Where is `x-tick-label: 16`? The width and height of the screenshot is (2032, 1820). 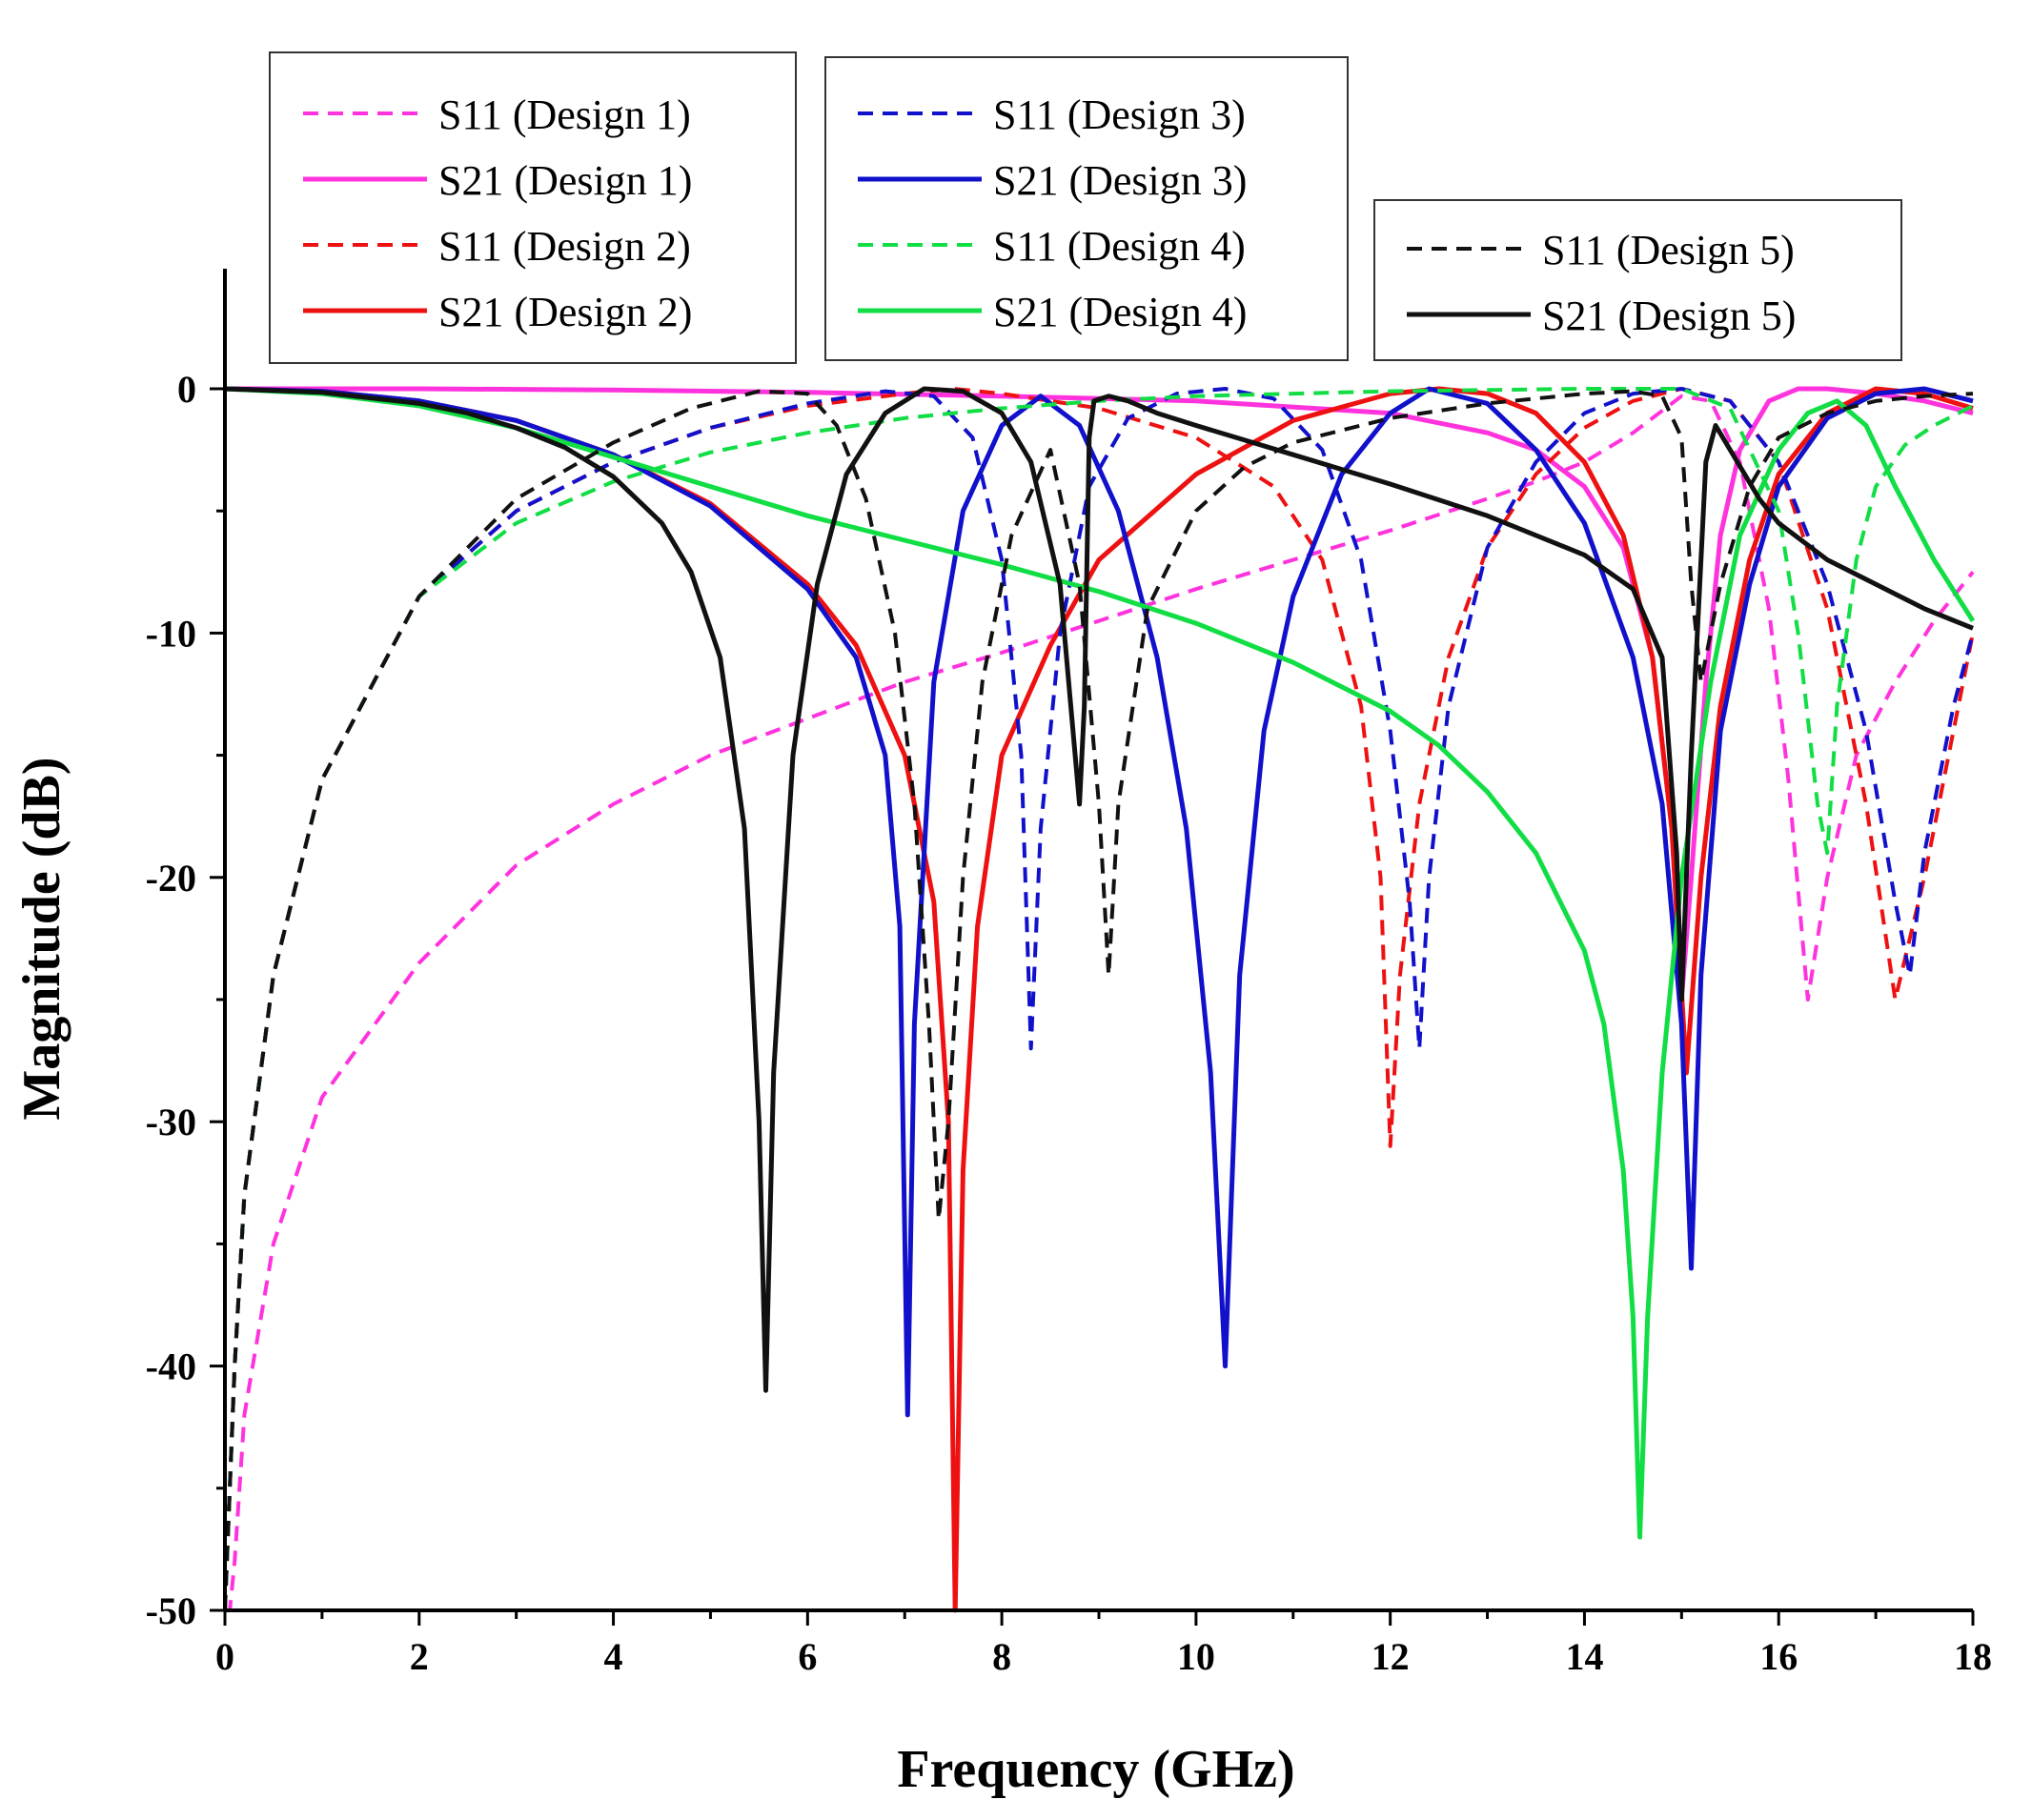
x-tick-label: 16 is located at coordinates (1778, 1656).